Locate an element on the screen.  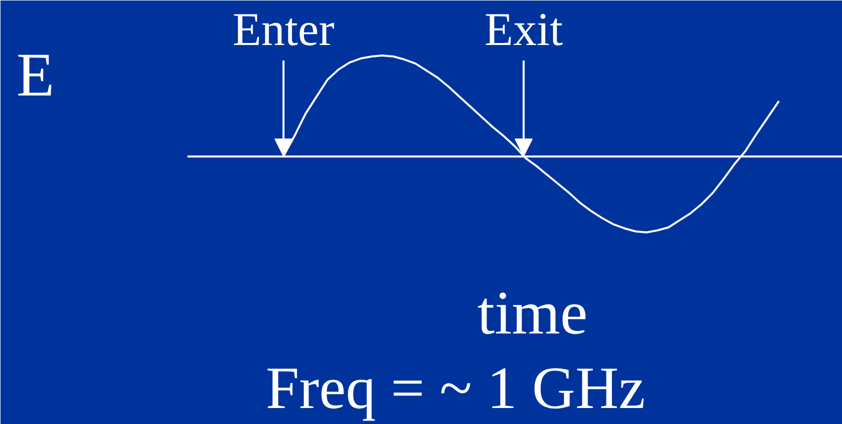
y-axis-title: E is located at coordinates (35, 75).